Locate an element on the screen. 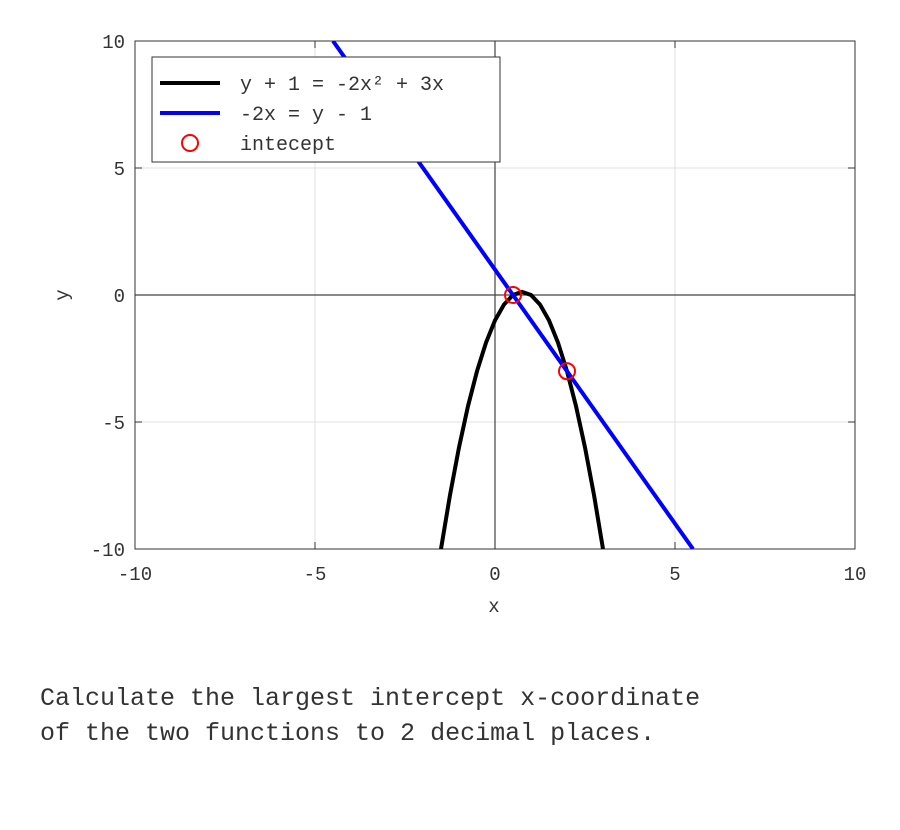 The image size is (900, 830). y-axis-label: y is located at coordinates (63, 294).